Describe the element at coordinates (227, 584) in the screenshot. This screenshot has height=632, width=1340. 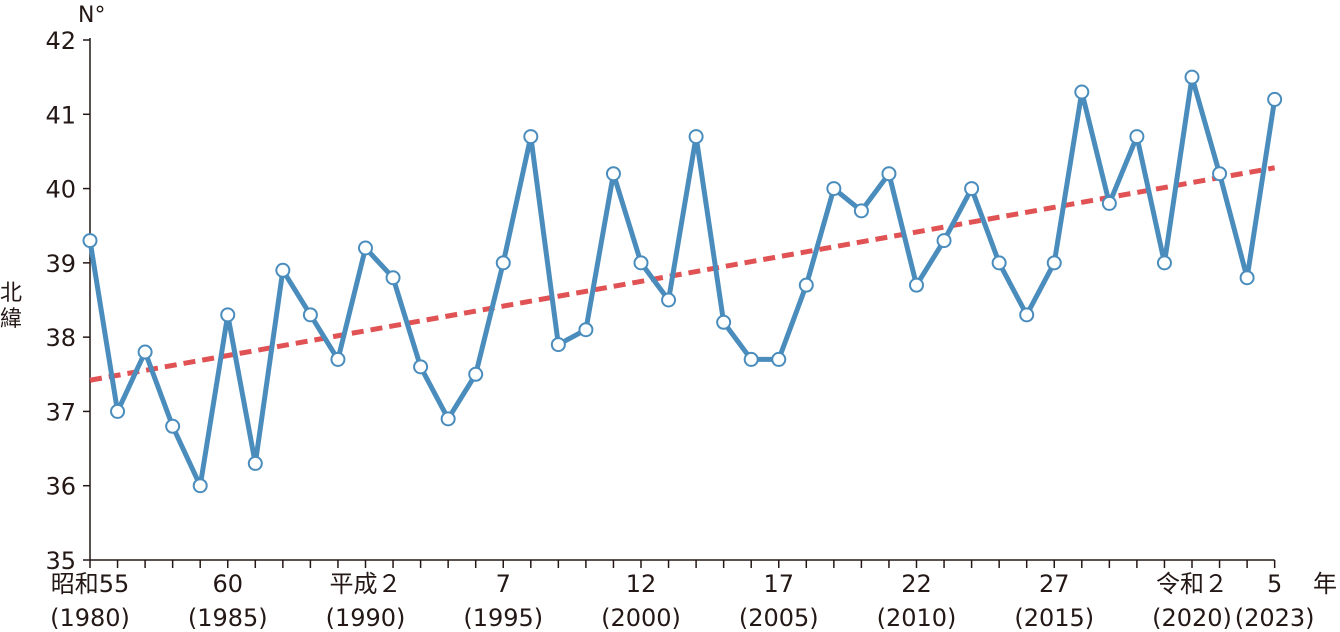
I see `x-tick-label-era: 60` at that location.